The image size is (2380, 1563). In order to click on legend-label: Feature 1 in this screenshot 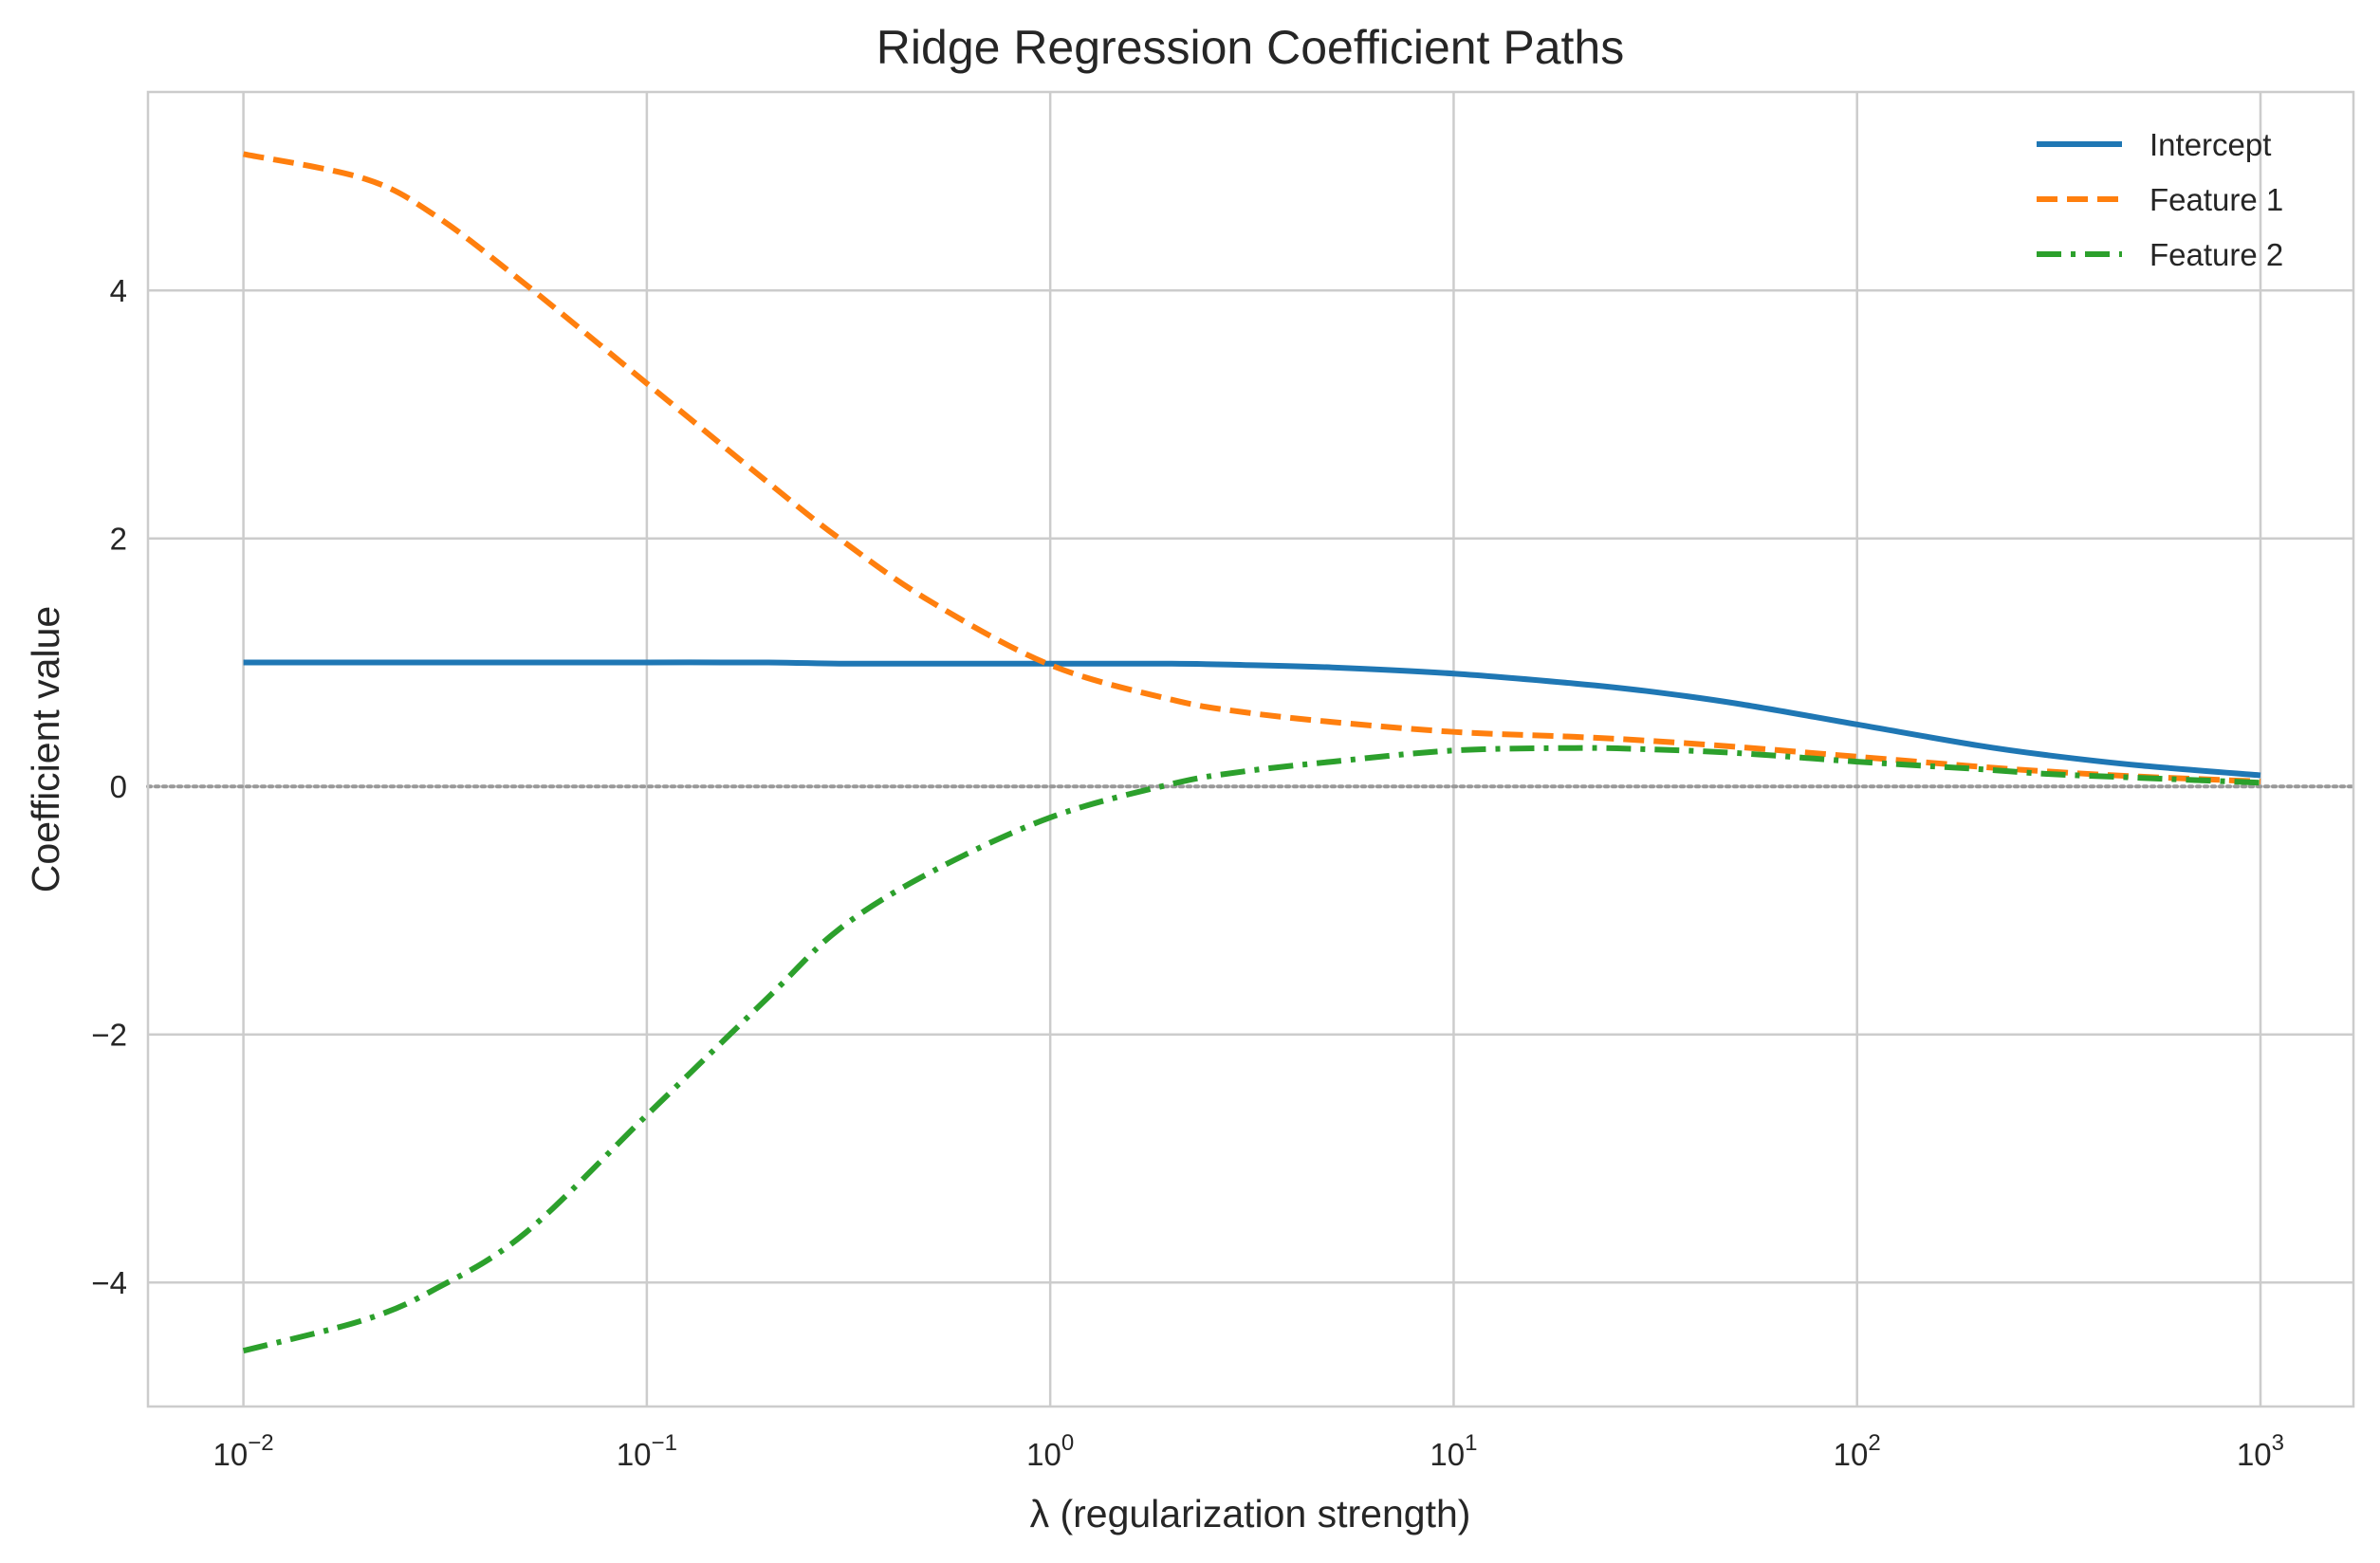, I will do `click(2216, 199)`.